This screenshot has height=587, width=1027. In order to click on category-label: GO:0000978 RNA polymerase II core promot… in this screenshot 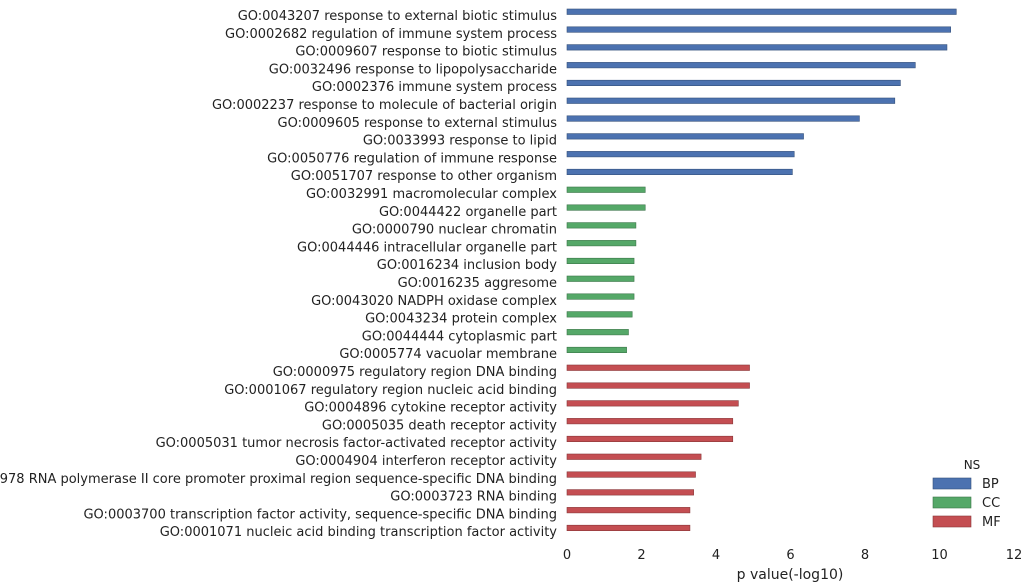, I will do `click(278, 479)`.